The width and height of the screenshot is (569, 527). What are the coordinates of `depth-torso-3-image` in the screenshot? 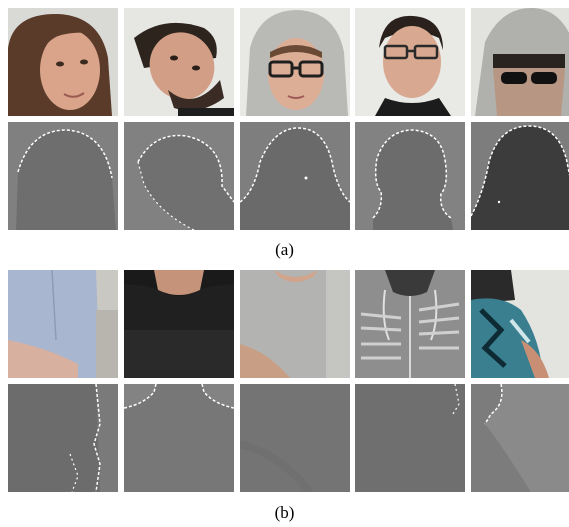 It's located at (294, 438).